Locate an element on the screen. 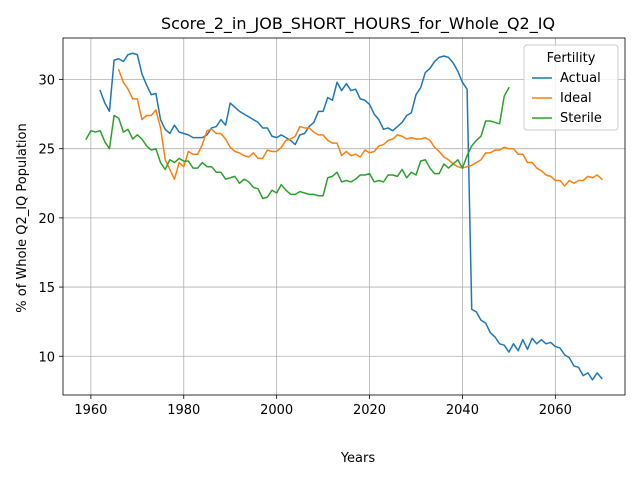  y-tick-label: 30 is located at coordinates (46, 81).